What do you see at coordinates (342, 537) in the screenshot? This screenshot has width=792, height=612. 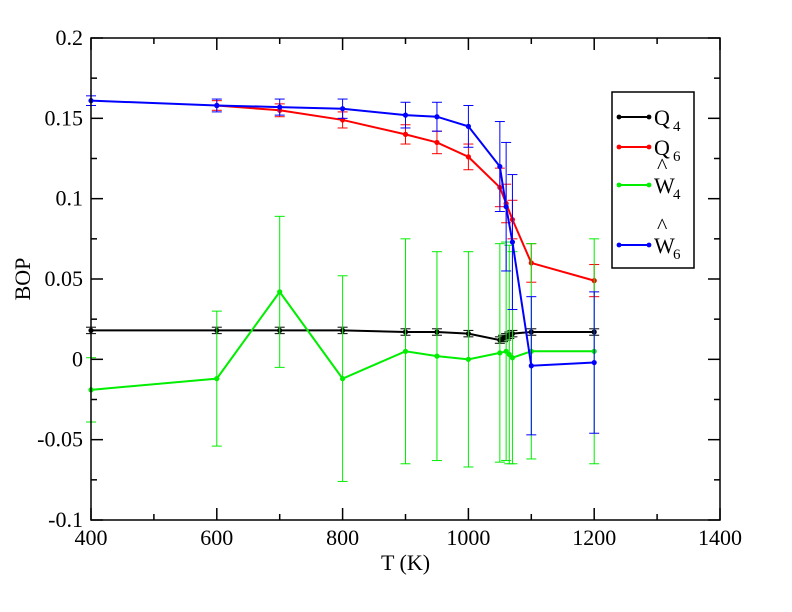 I see `x-tick-label: 800` at bounding box center [342, 537].